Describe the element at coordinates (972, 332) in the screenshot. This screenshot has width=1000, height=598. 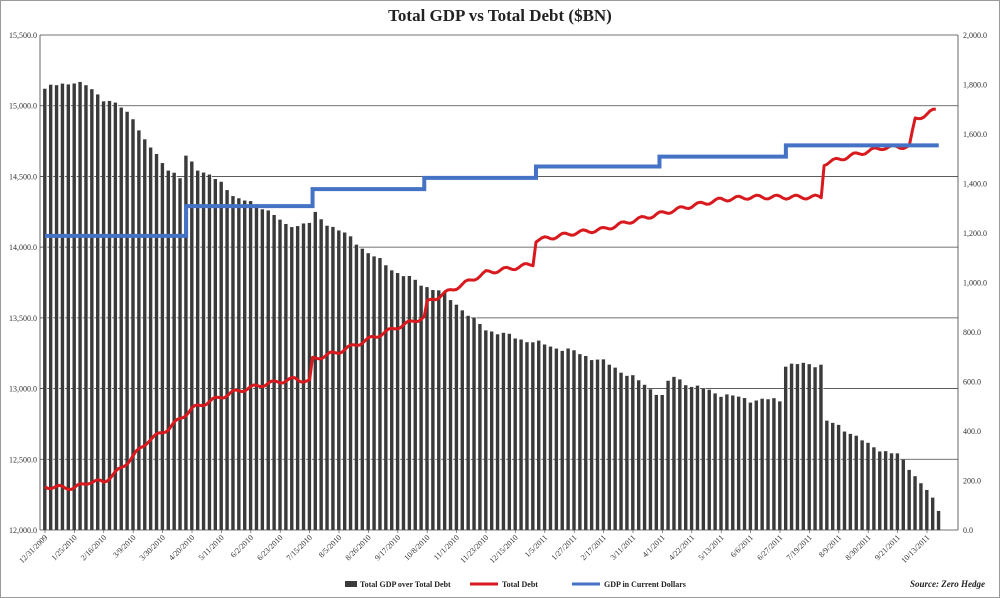
I see `right-tick-label: 800.0` at that location.